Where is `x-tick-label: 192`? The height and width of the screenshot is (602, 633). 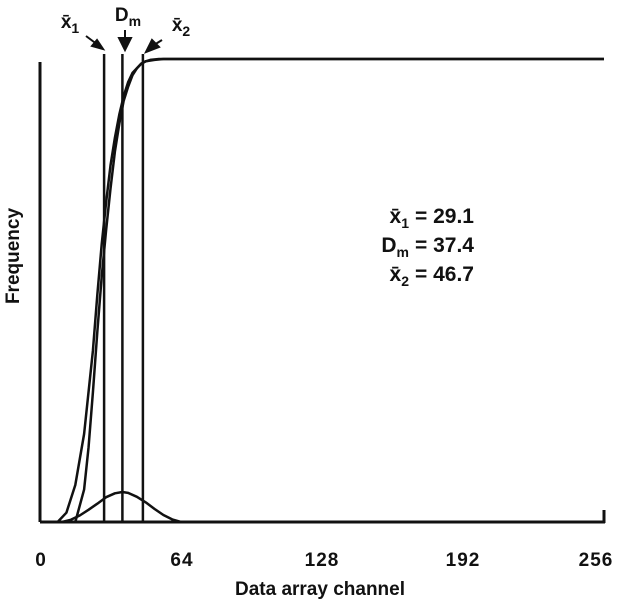
x-tick-label: 192 is located at coordinates (463, 560).